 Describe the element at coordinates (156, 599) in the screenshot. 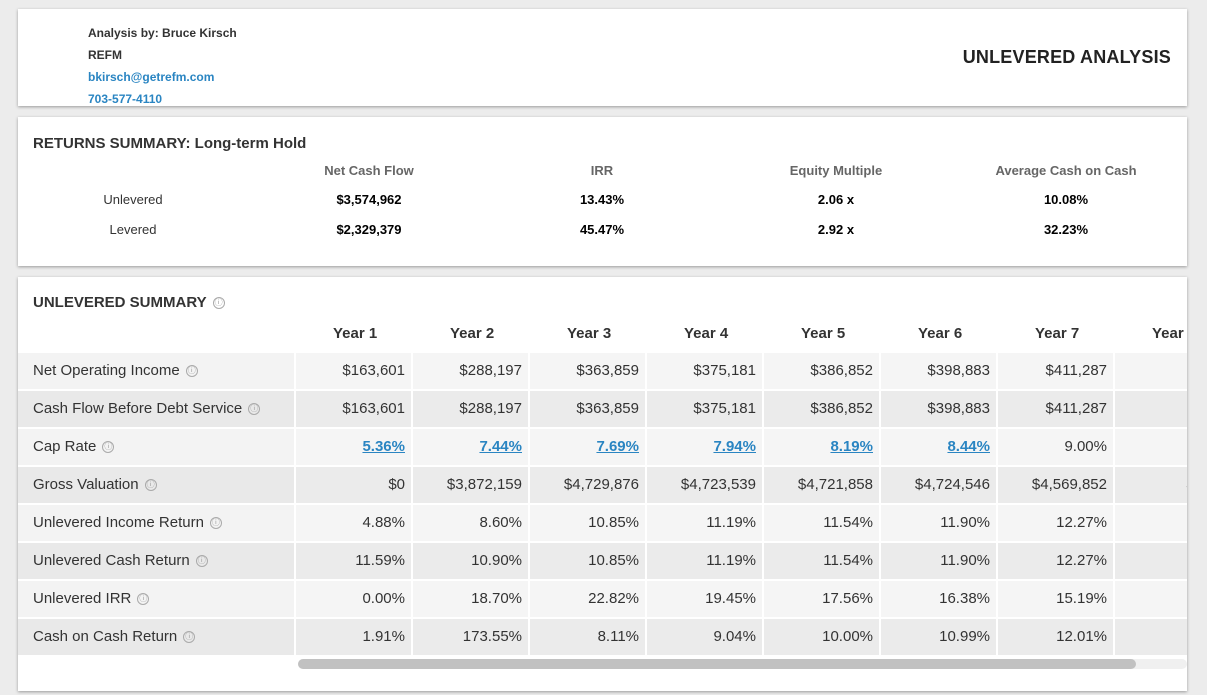

I see `row-label: Unlevered IRR ⓘ` at that location.